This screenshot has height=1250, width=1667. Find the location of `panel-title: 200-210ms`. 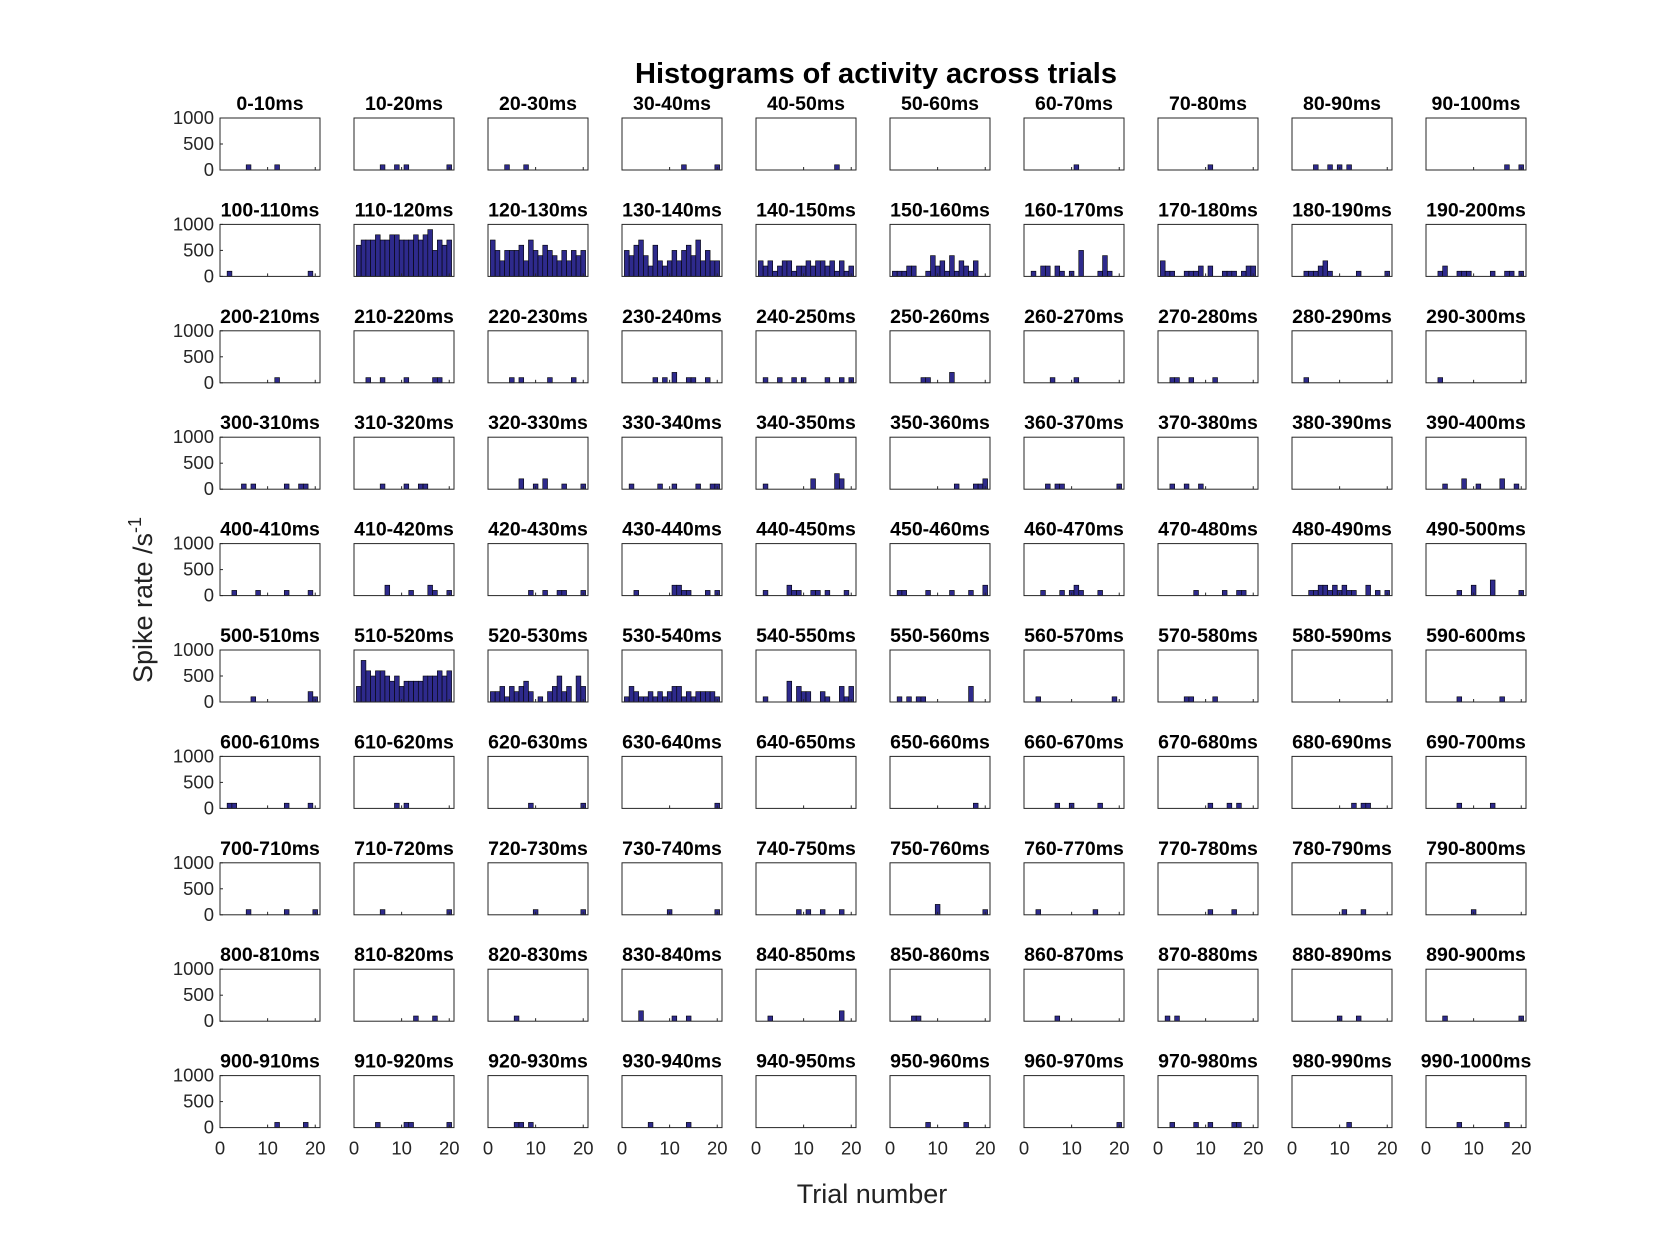

panel-title: 200-210ms is located at coordinates (270, 317).